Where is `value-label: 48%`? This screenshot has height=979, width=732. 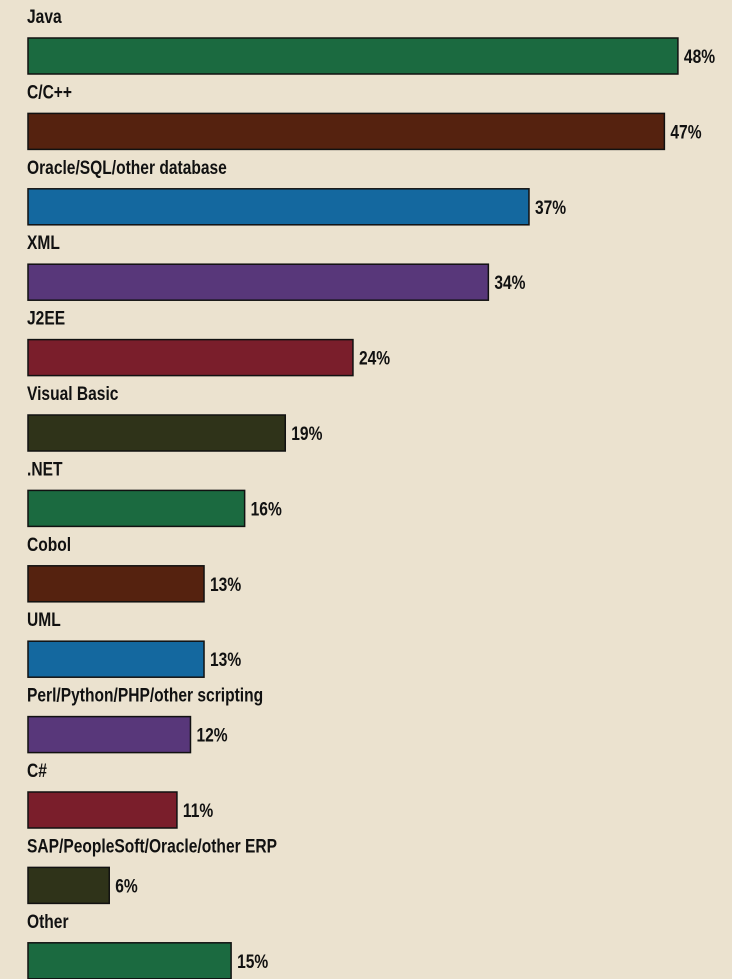 value-label: 48% is located at coordinates (699, 57).